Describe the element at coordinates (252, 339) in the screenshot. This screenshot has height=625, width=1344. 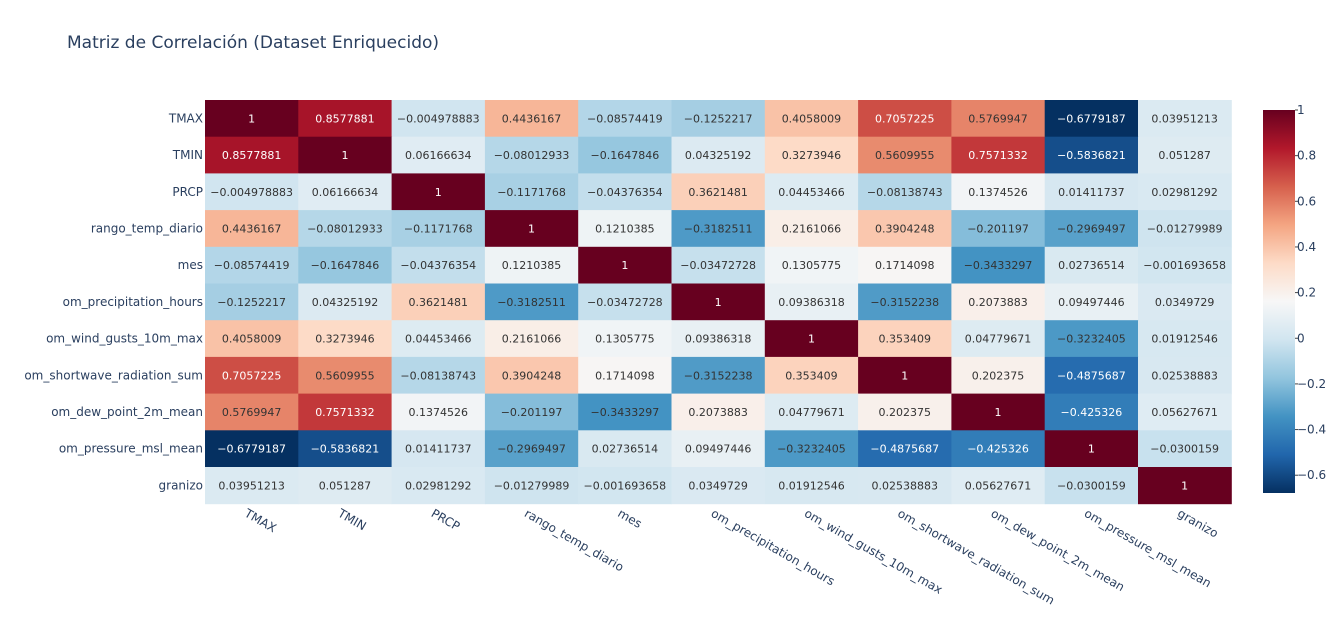
I see `cell-value-label: 0.4058009` at that location.